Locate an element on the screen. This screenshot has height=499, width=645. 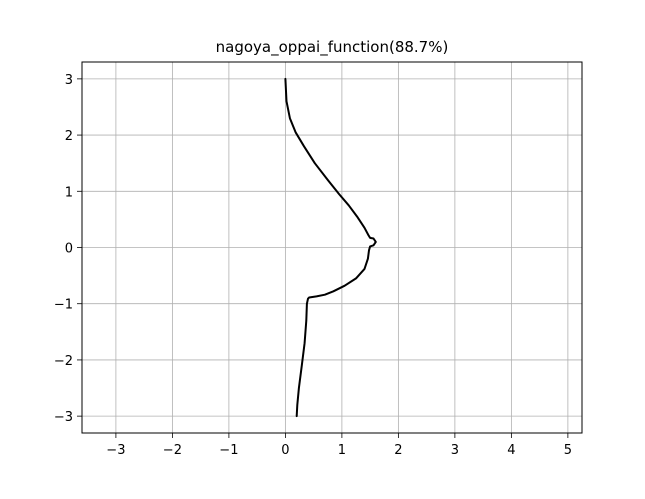
y-tick-label: −3 is located at coordinates (63, 417).